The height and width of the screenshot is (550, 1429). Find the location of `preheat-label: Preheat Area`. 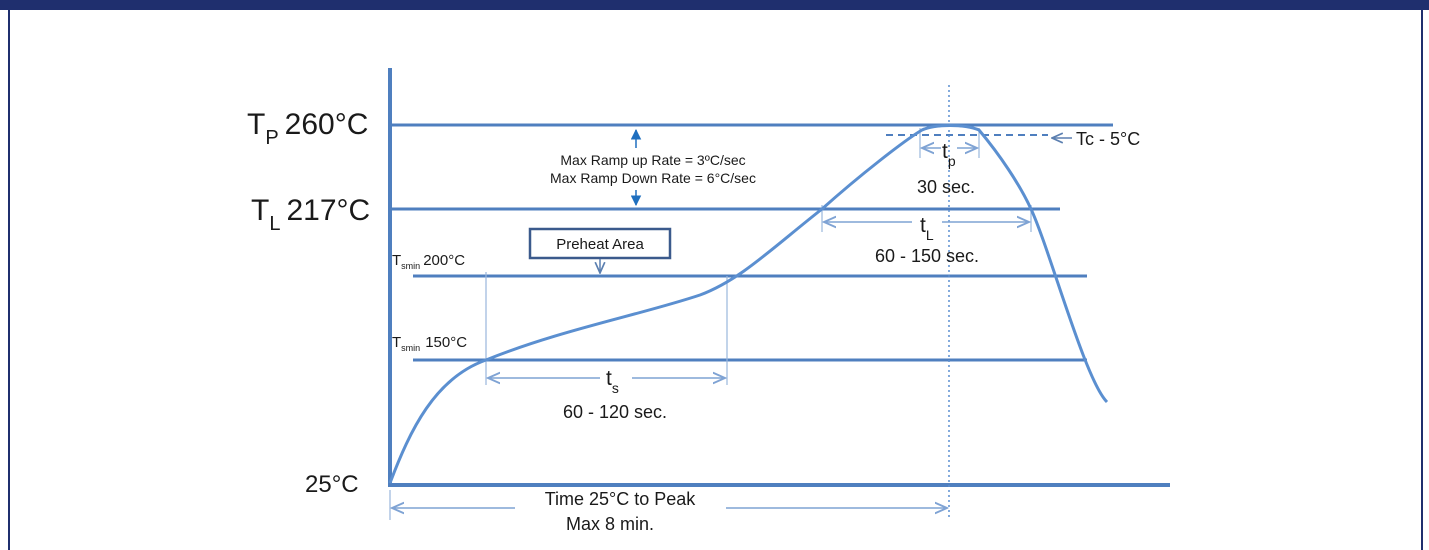

preheat-label: Preheat Area is located at coordinates (600, 244).